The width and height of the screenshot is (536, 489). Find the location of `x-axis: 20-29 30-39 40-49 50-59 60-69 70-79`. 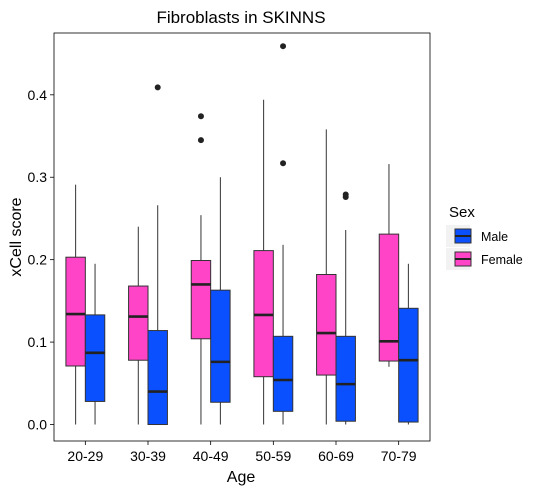

x-axis: 20-29 30-39 40-49 50-59 60-69 70-79 is located at coordinates (242, 452).